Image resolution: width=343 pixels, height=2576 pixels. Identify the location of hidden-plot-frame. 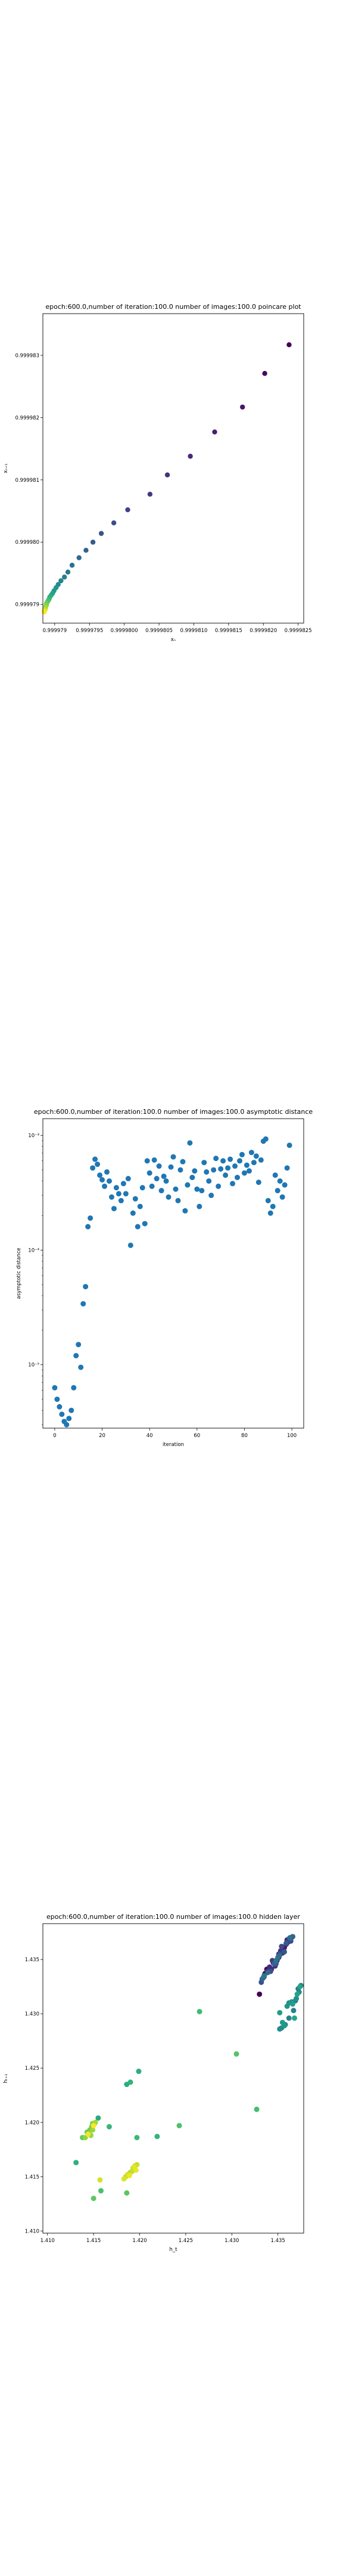
(173, 2078).